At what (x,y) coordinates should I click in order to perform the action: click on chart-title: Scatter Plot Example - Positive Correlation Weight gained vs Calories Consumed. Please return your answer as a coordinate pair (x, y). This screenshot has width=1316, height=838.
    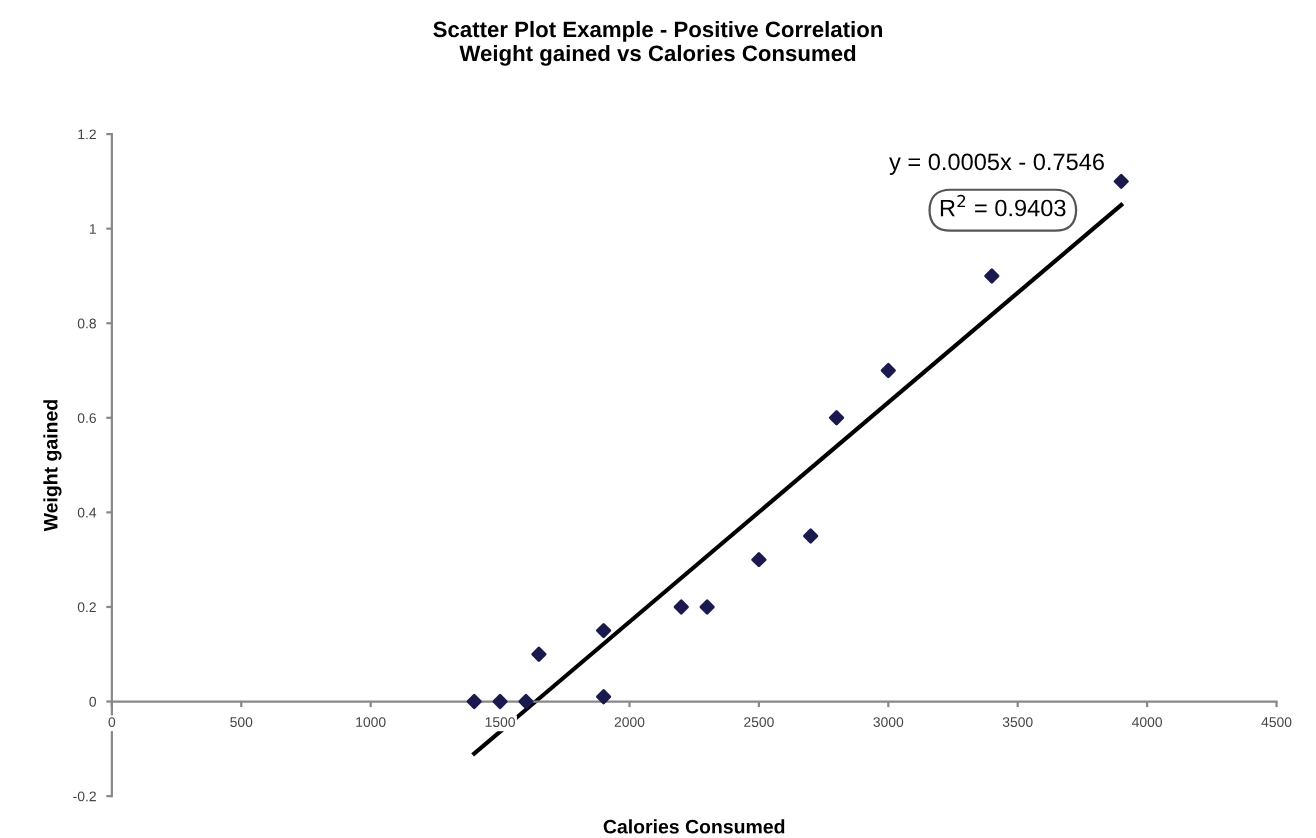
    Looking at the image, I should click on (658, 43).